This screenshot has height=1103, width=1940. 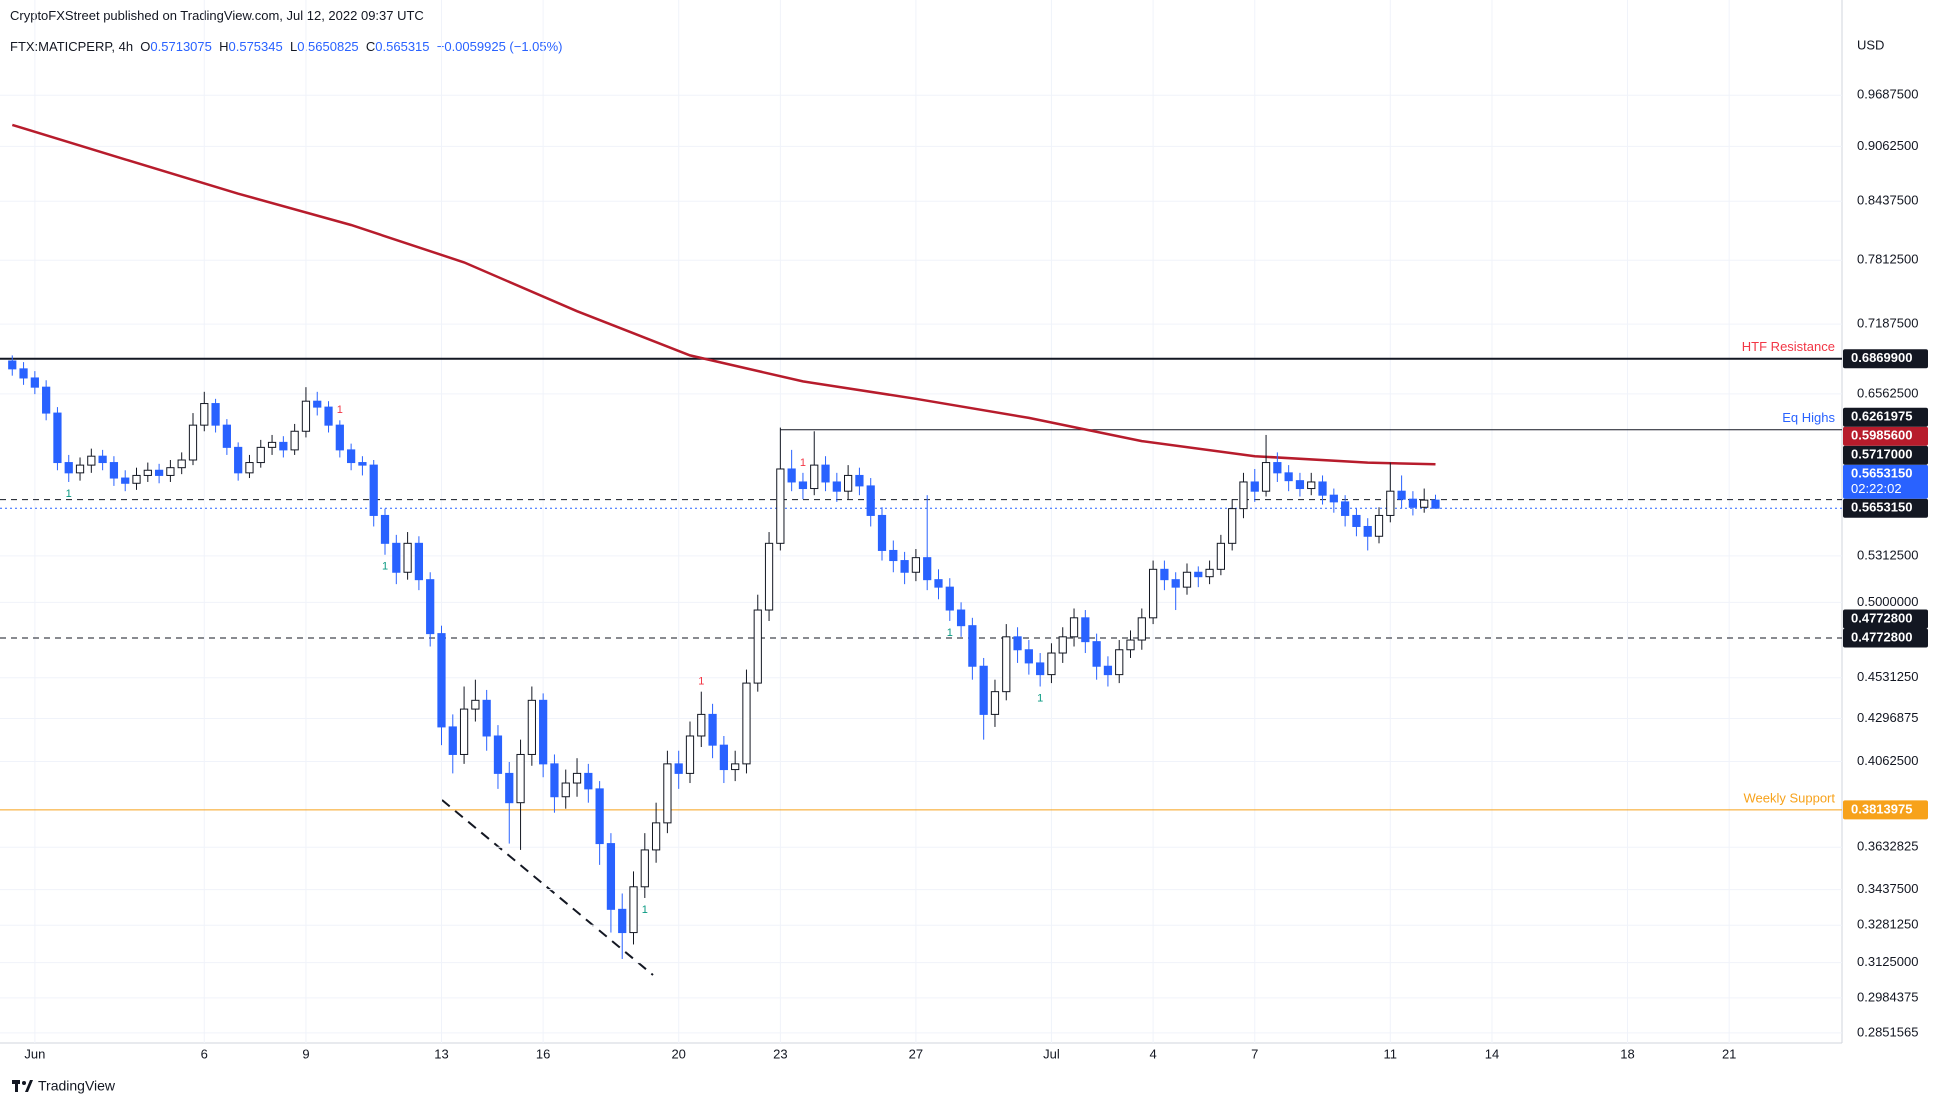 What do you see at coordinates (1887, 996) in the screenshot?
I see `y-tick-label: 0.2984375` at bounding box center [1887, 996].